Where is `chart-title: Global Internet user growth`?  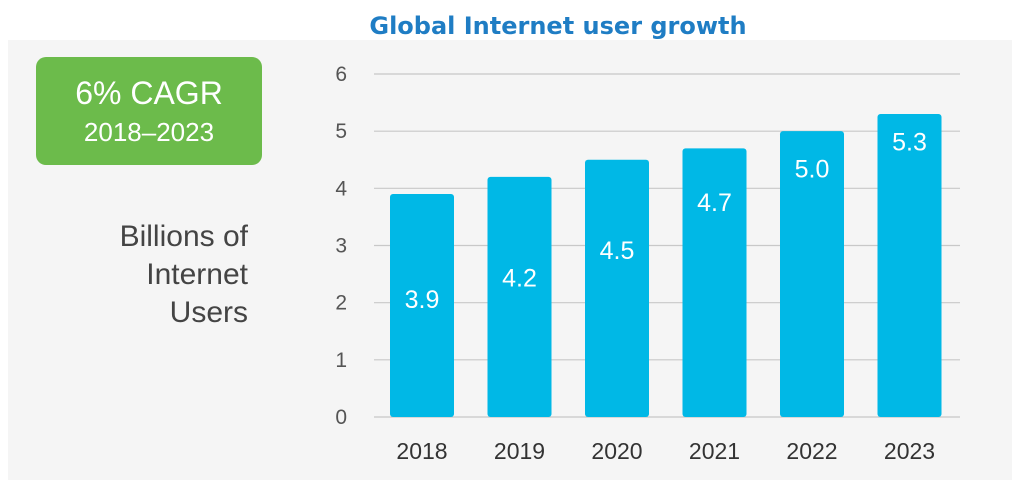
chart-title: Global Internet user growth is located at coordinates (558, 26).